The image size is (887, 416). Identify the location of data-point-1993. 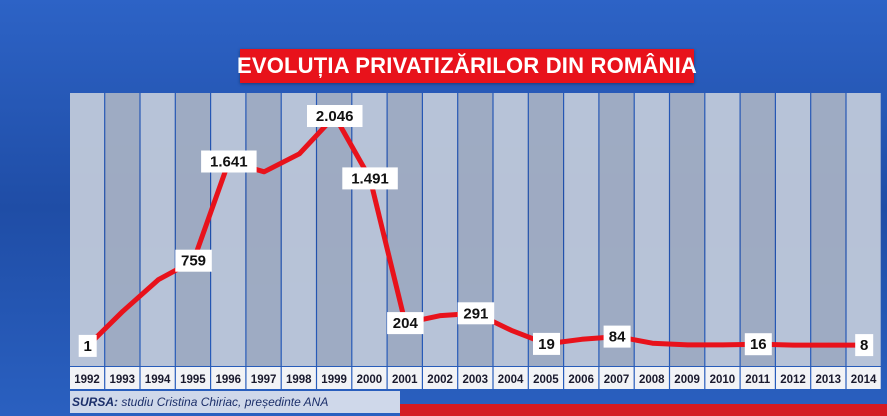
(123, 311).